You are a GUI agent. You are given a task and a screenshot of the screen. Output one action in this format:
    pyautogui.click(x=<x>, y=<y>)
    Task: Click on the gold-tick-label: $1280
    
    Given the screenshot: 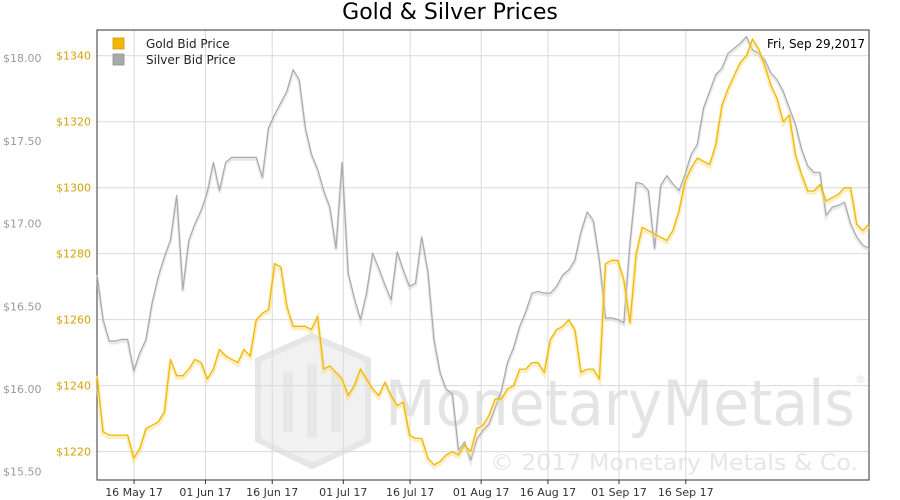 What is the action you would take?
    pyautogui.click(x=73, y=254)
    